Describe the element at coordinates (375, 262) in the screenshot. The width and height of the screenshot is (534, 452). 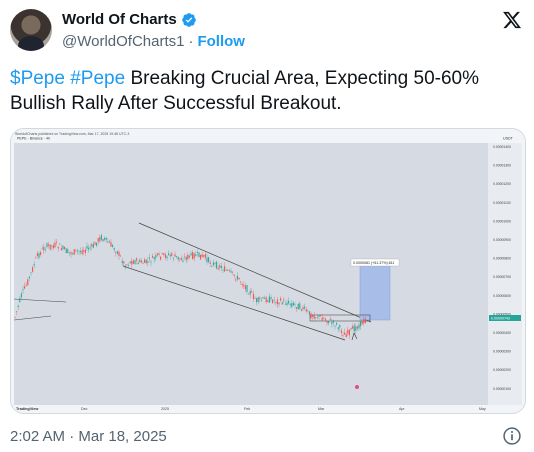
I see `target-label-box` at that location.